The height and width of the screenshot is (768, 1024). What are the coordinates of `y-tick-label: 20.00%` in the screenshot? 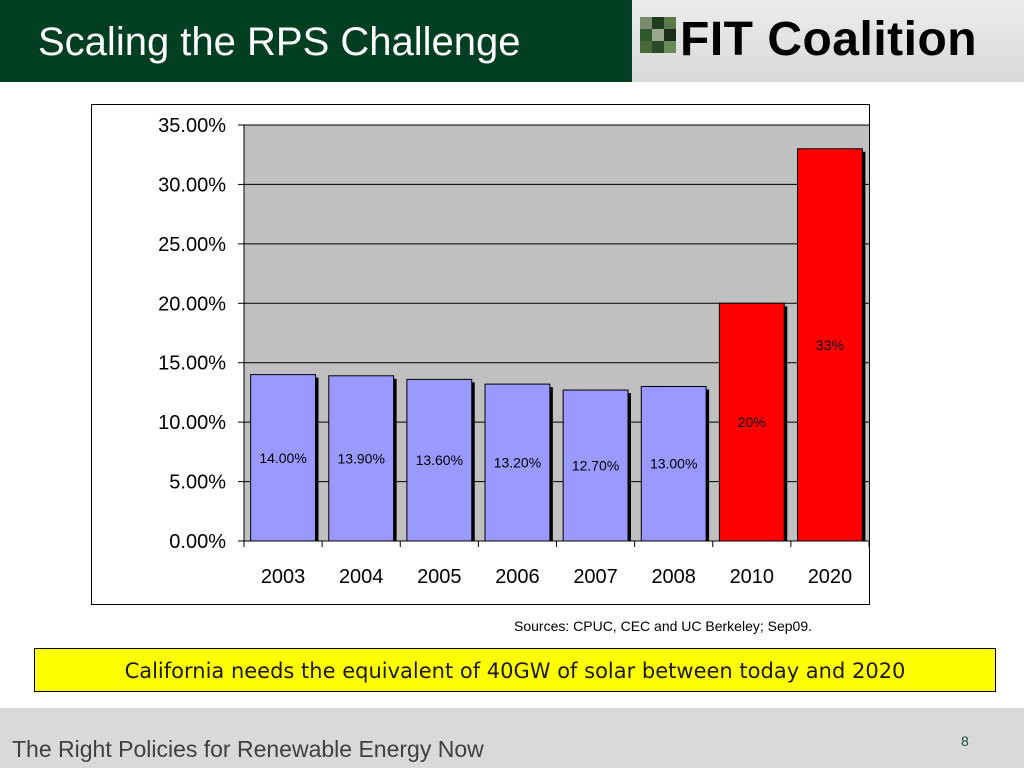 It's located at (192, 304).